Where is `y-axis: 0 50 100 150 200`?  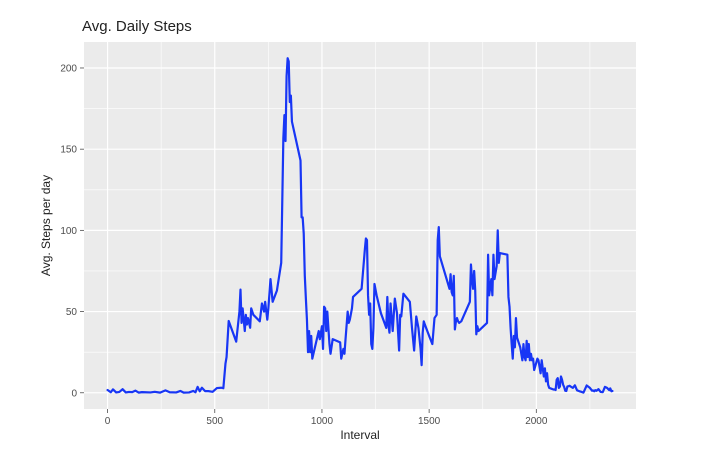
y-axis: 0 50 100 150 200 is located at coordinates (72, 231).